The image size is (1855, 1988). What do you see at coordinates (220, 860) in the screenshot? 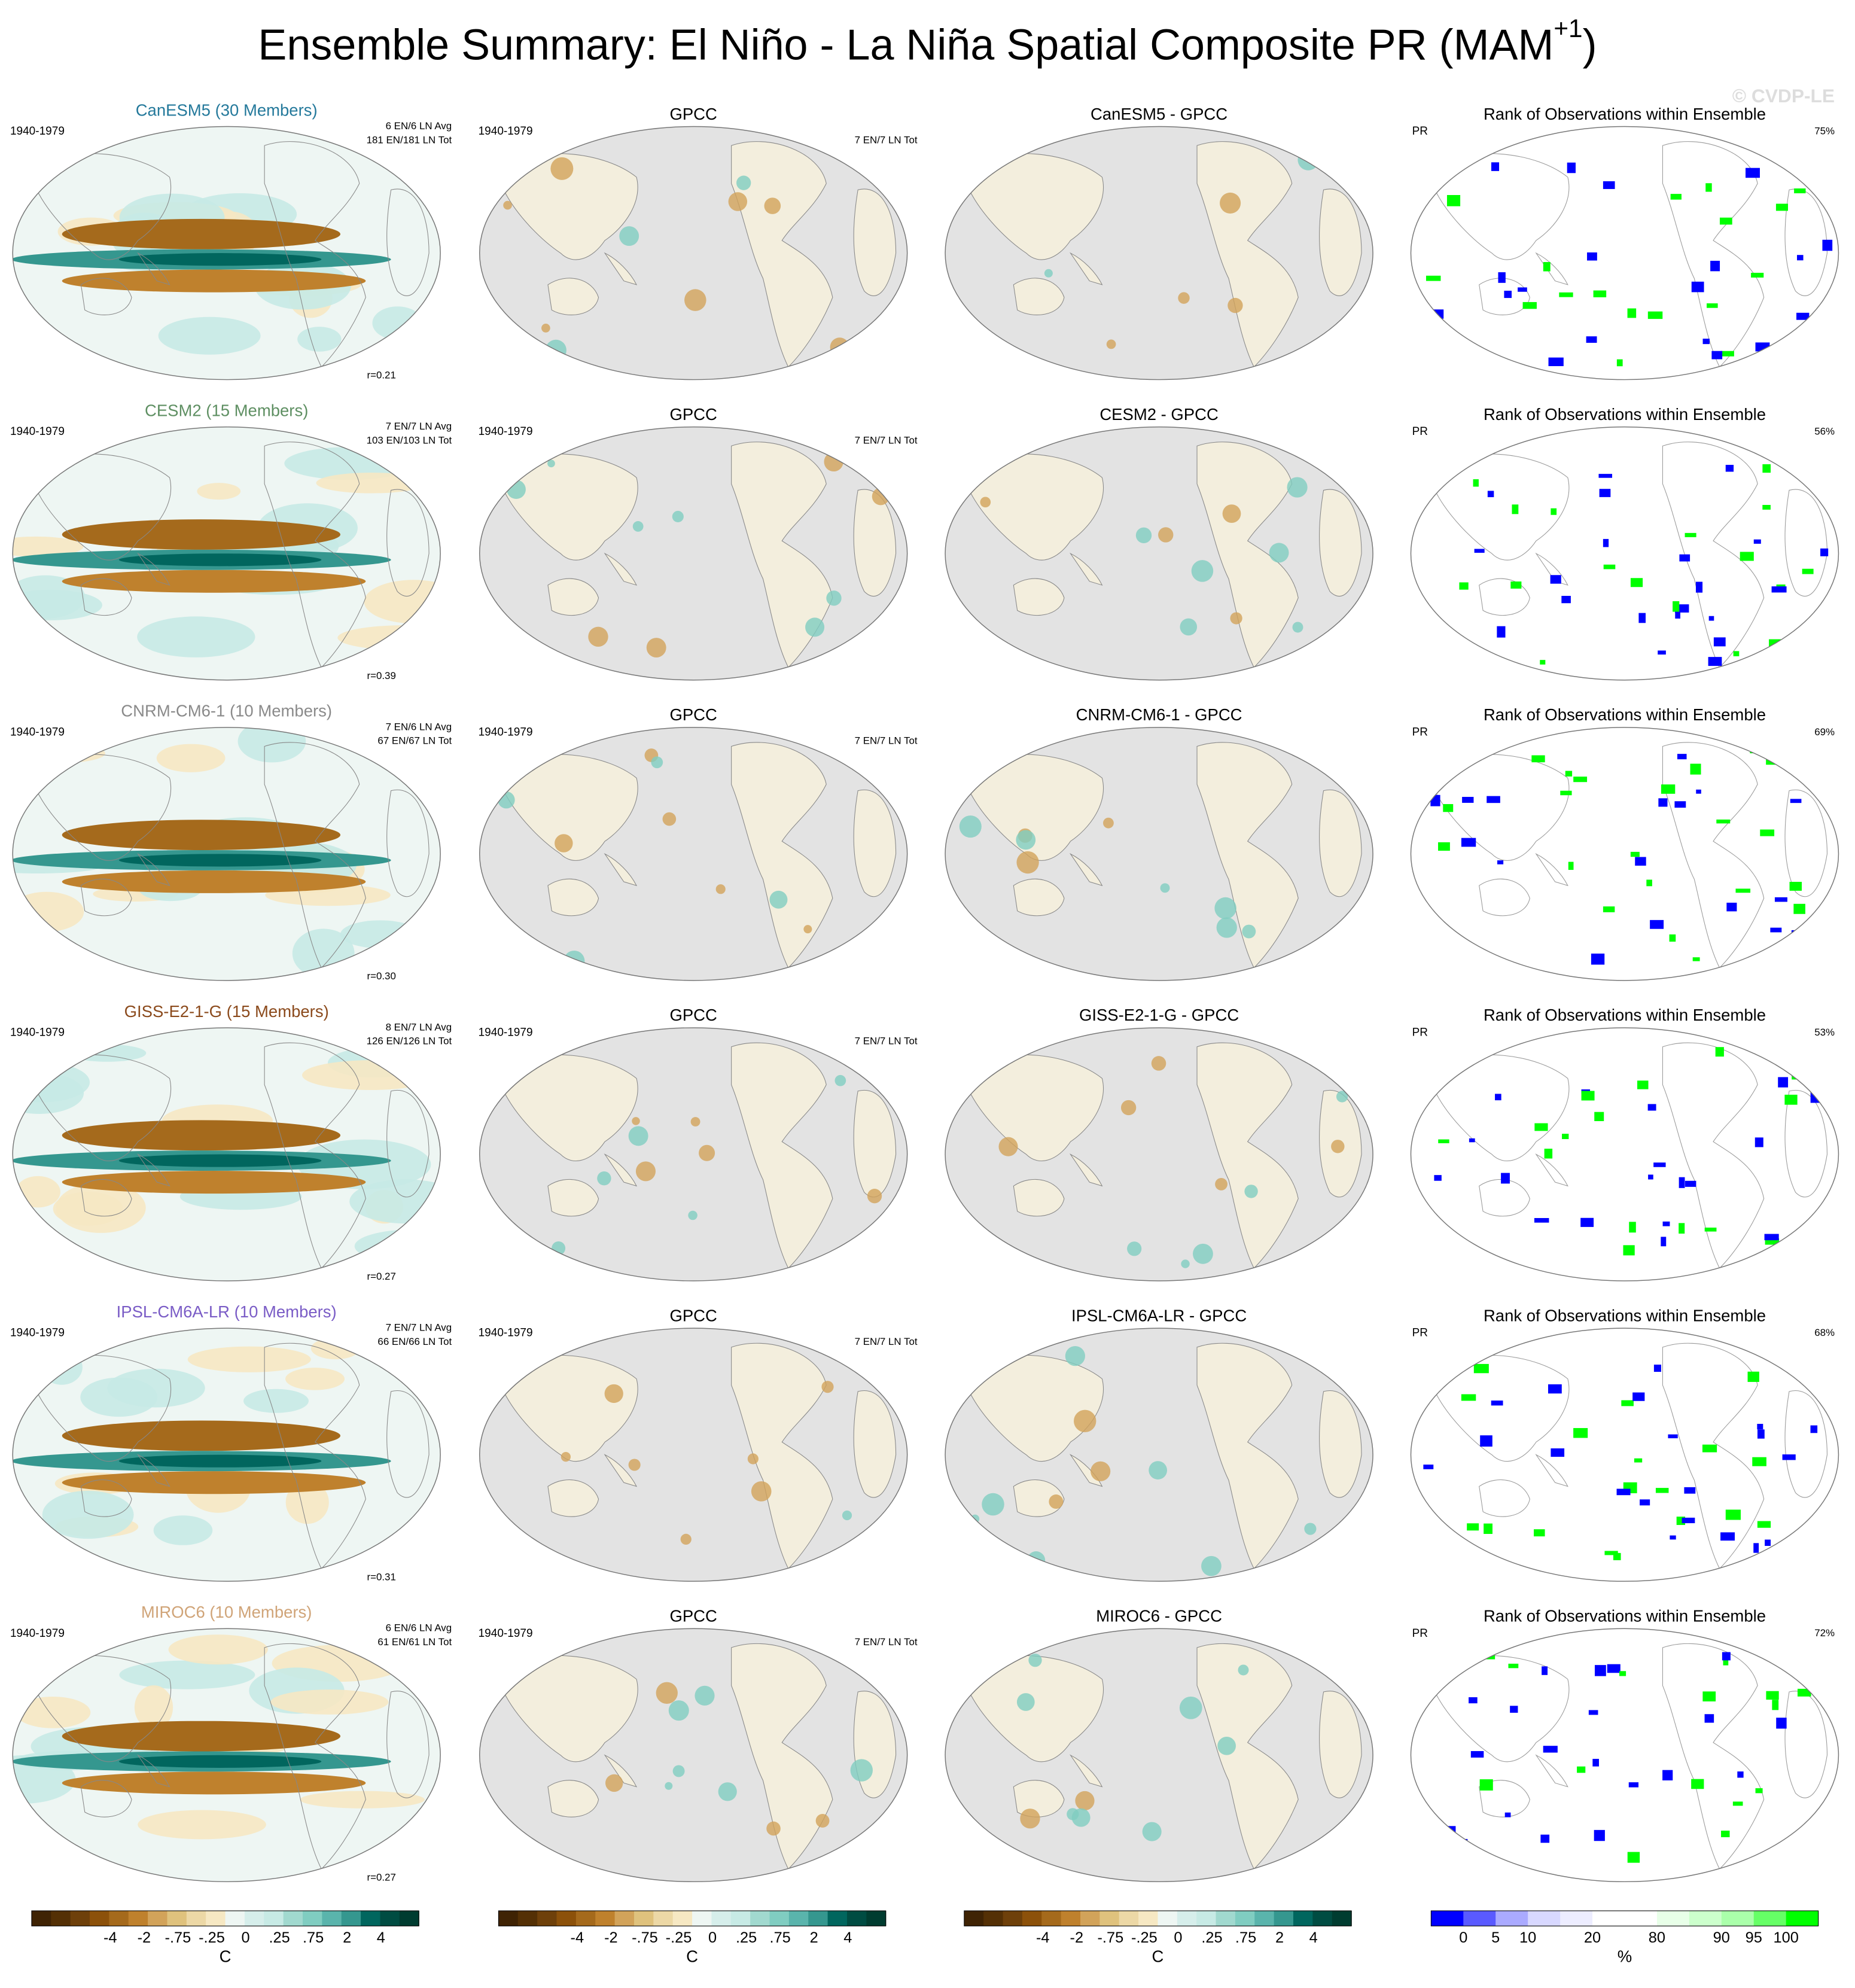
I see `band` at bounding box center [220, 860].